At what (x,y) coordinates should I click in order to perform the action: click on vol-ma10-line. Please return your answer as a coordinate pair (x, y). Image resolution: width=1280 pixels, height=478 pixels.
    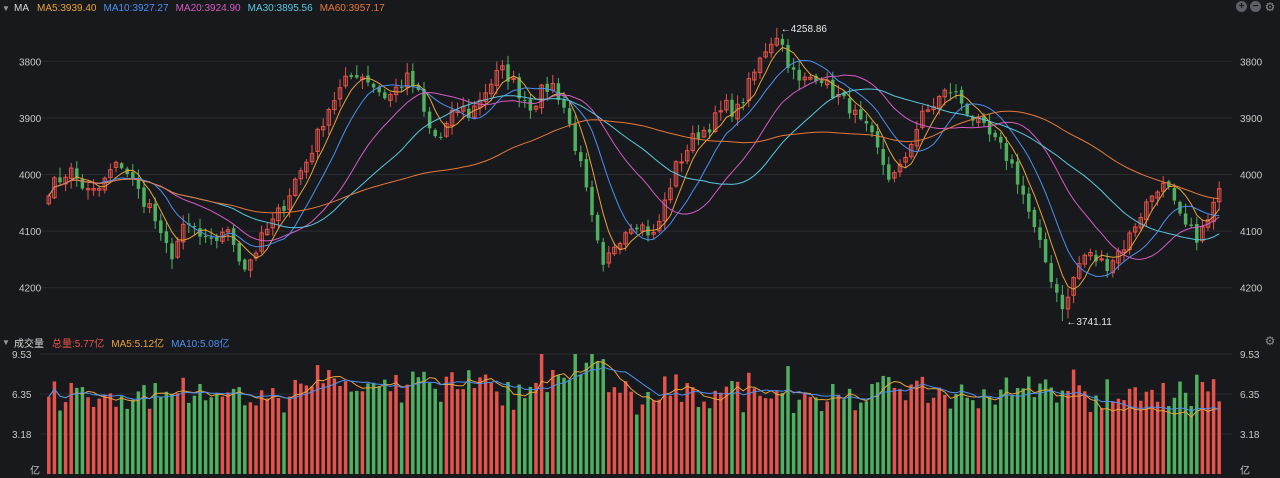
    Looking at the image, I should click on (634, 389).